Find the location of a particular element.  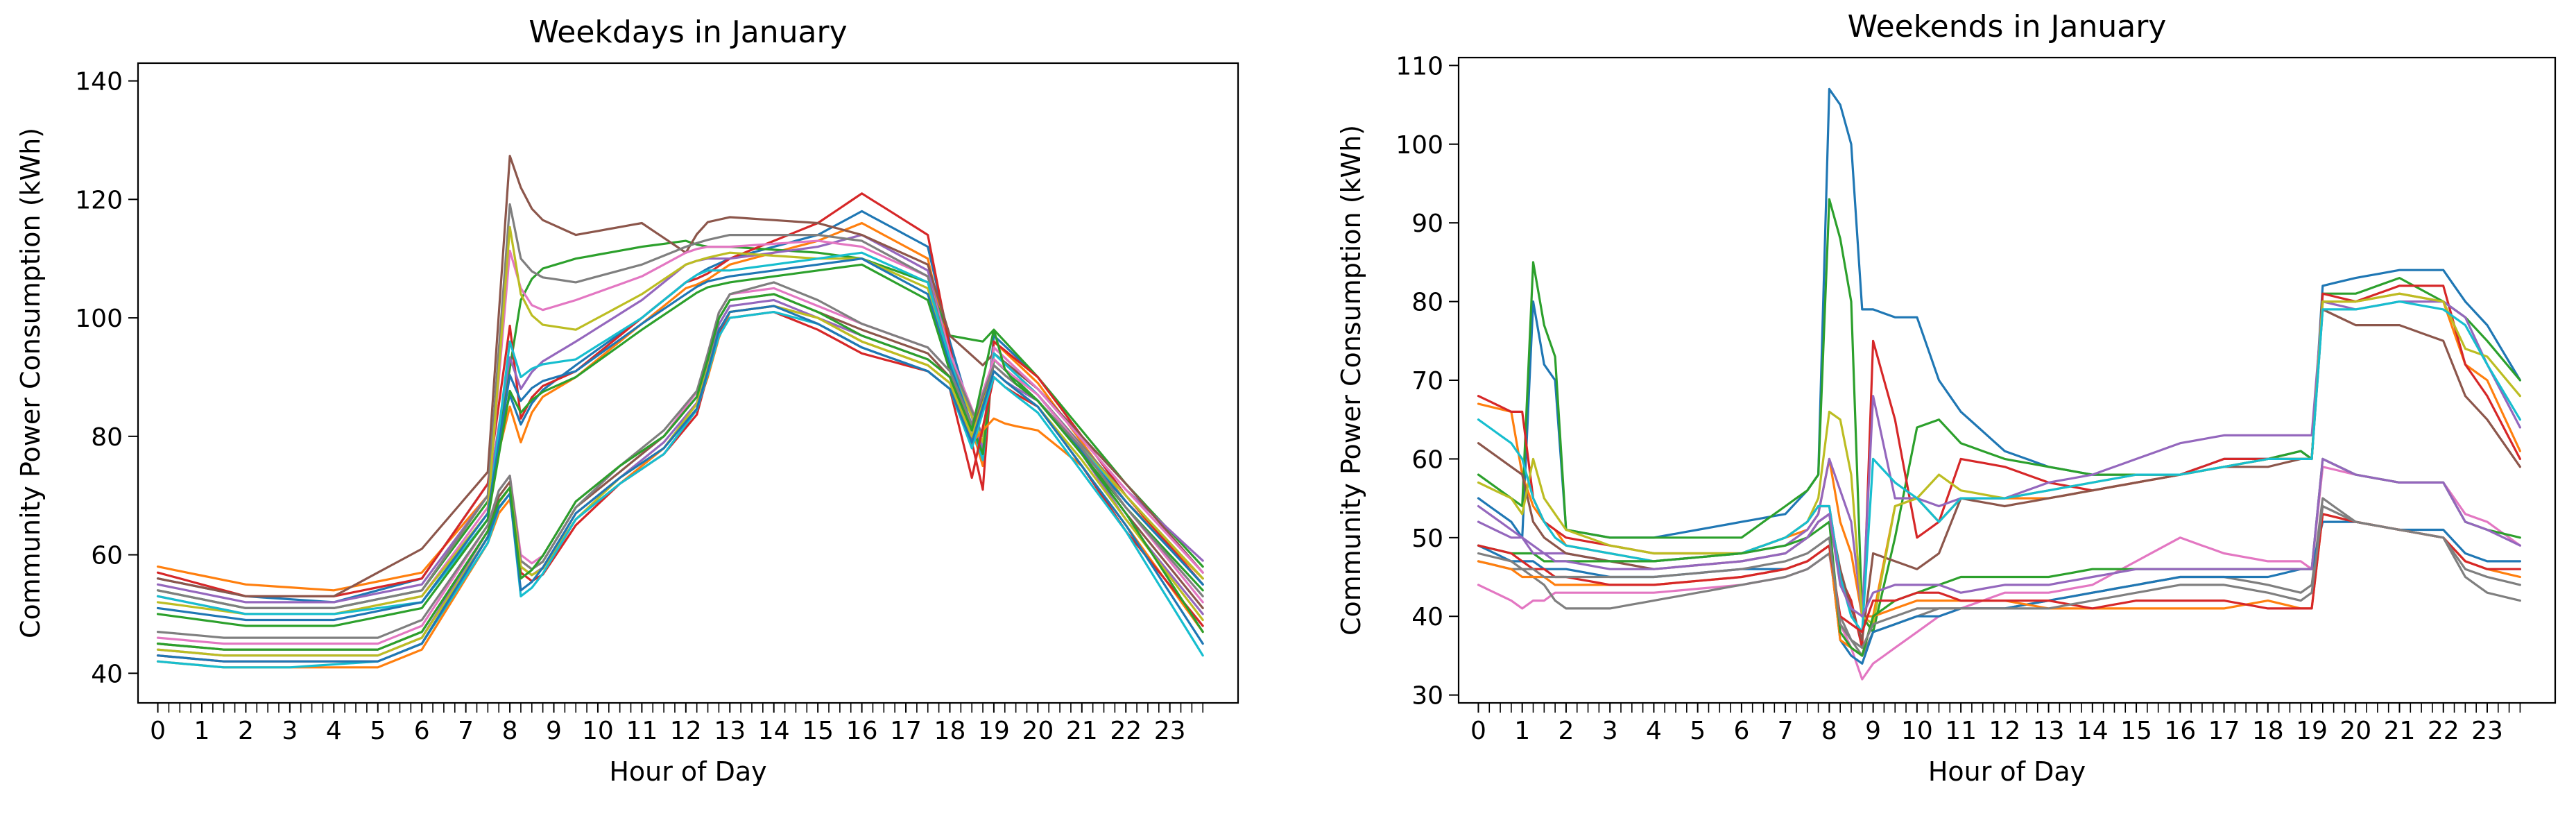

y-tick-label-50: 50 is located at coordinates (1427, 539).